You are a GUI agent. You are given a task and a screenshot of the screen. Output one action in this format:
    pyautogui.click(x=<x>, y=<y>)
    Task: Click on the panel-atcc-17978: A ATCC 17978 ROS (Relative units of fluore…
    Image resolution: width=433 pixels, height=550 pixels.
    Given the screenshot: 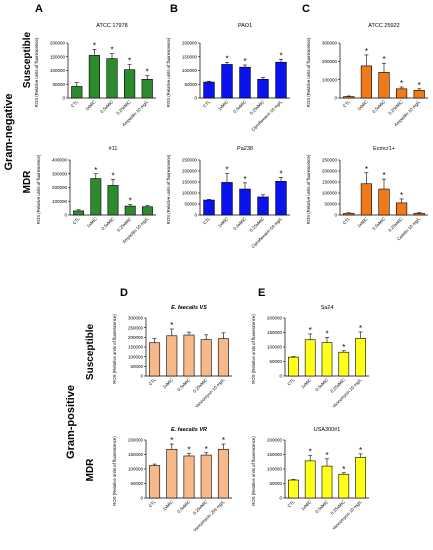 What is the action you would take?
    pyautogui.click(x=95, y=65)
    